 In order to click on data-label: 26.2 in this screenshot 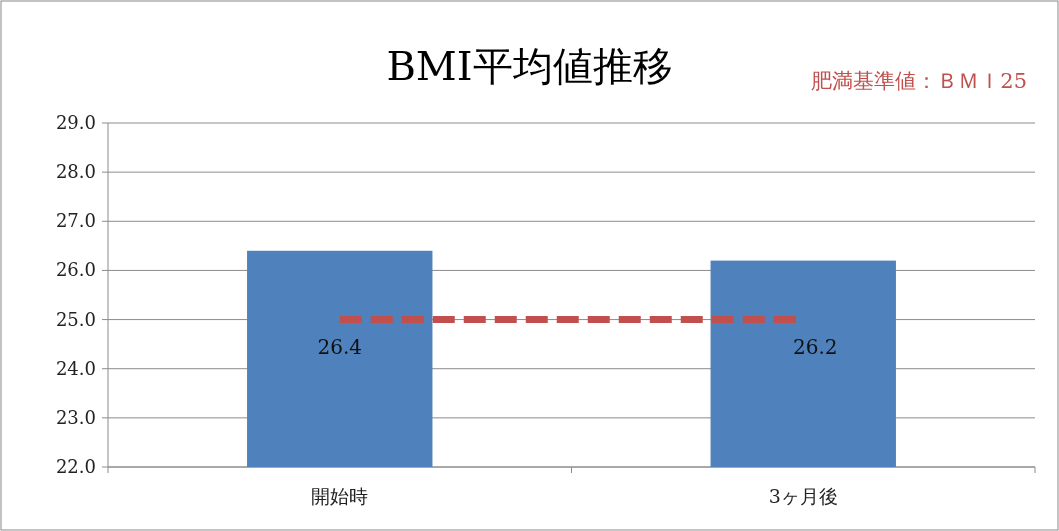, I will do `click(815, 346)`.